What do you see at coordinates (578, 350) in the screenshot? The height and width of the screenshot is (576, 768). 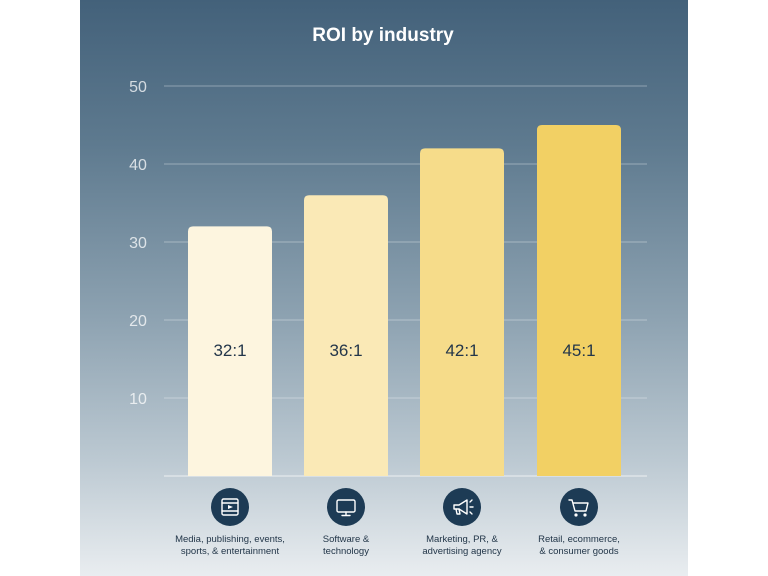 I see `data-label-4: 45:1` at bounding box center [578, 350].